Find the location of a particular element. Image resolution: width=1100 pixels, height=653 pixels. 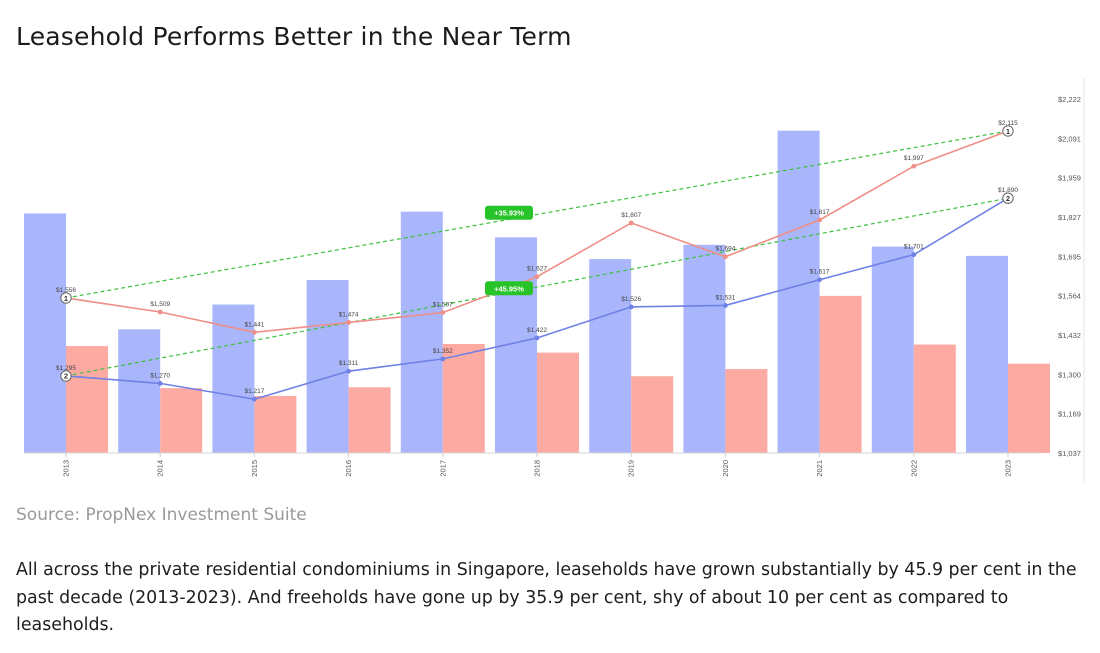

series-1-point-2021 is located at coordinates (819, 220).